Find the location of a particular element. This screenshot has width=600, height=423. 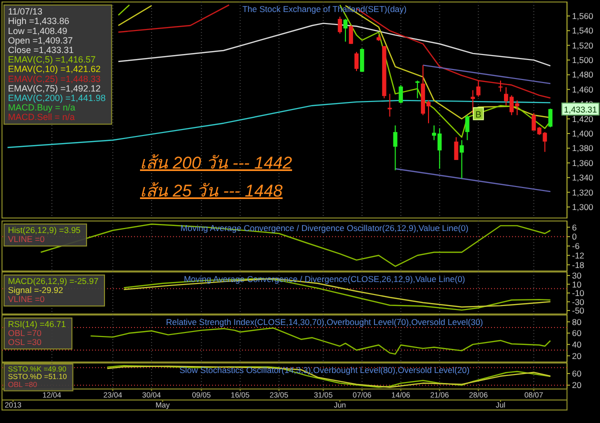

y-tick-label: 1,460 is located at coordinates (583, 89).